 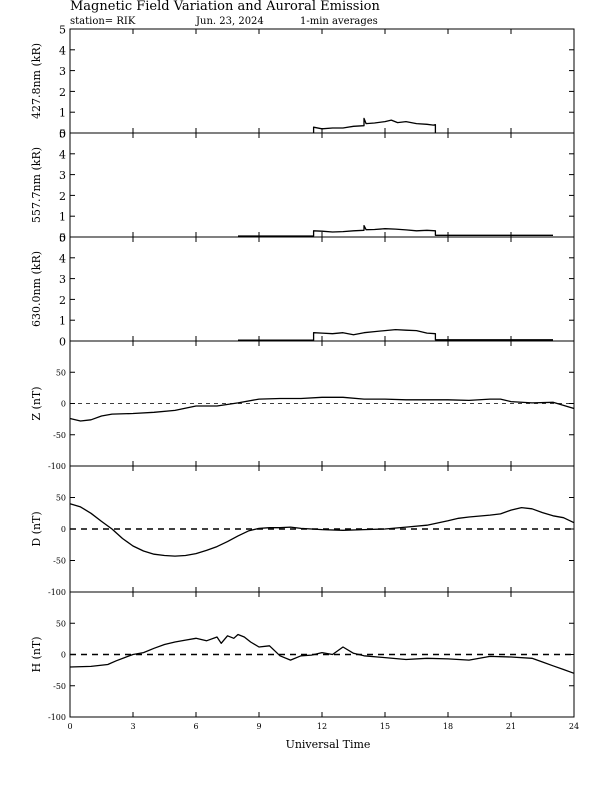 What do you see at coordinates (69, 726) in the screenshot?
I see `x-tick-label: 0` at bounding box center [69, 726].